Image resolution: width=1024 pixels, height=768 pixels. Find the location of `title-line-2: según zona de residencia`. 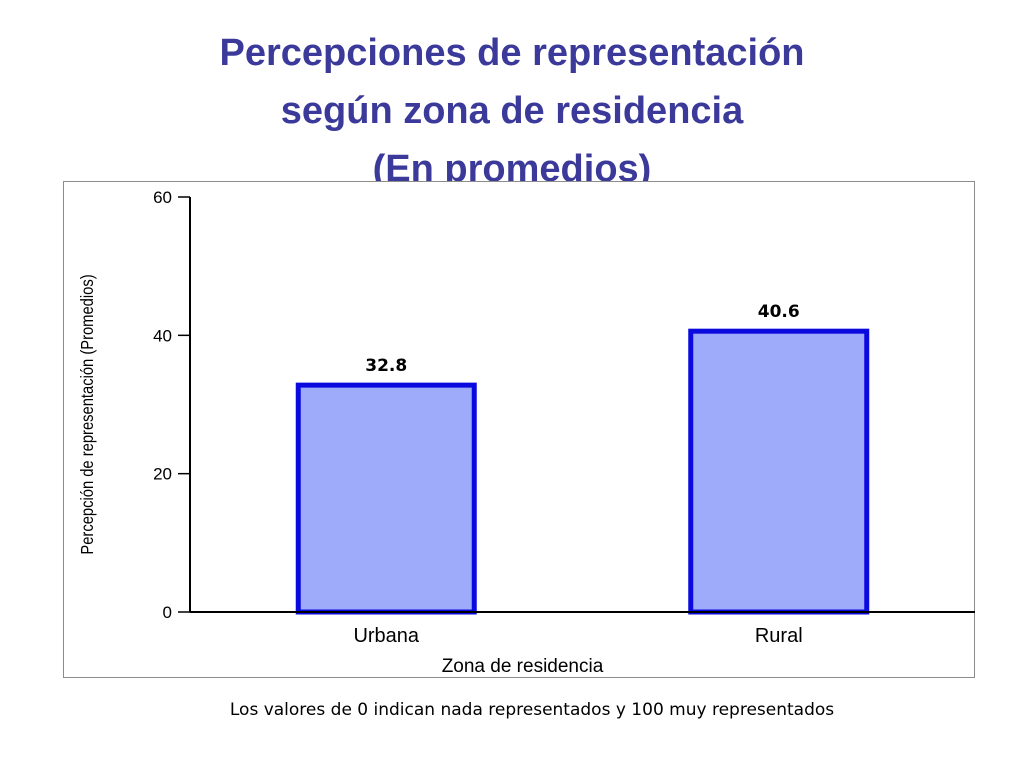

title-line-2: según zona de residencia is located at coordinates (512, 111).